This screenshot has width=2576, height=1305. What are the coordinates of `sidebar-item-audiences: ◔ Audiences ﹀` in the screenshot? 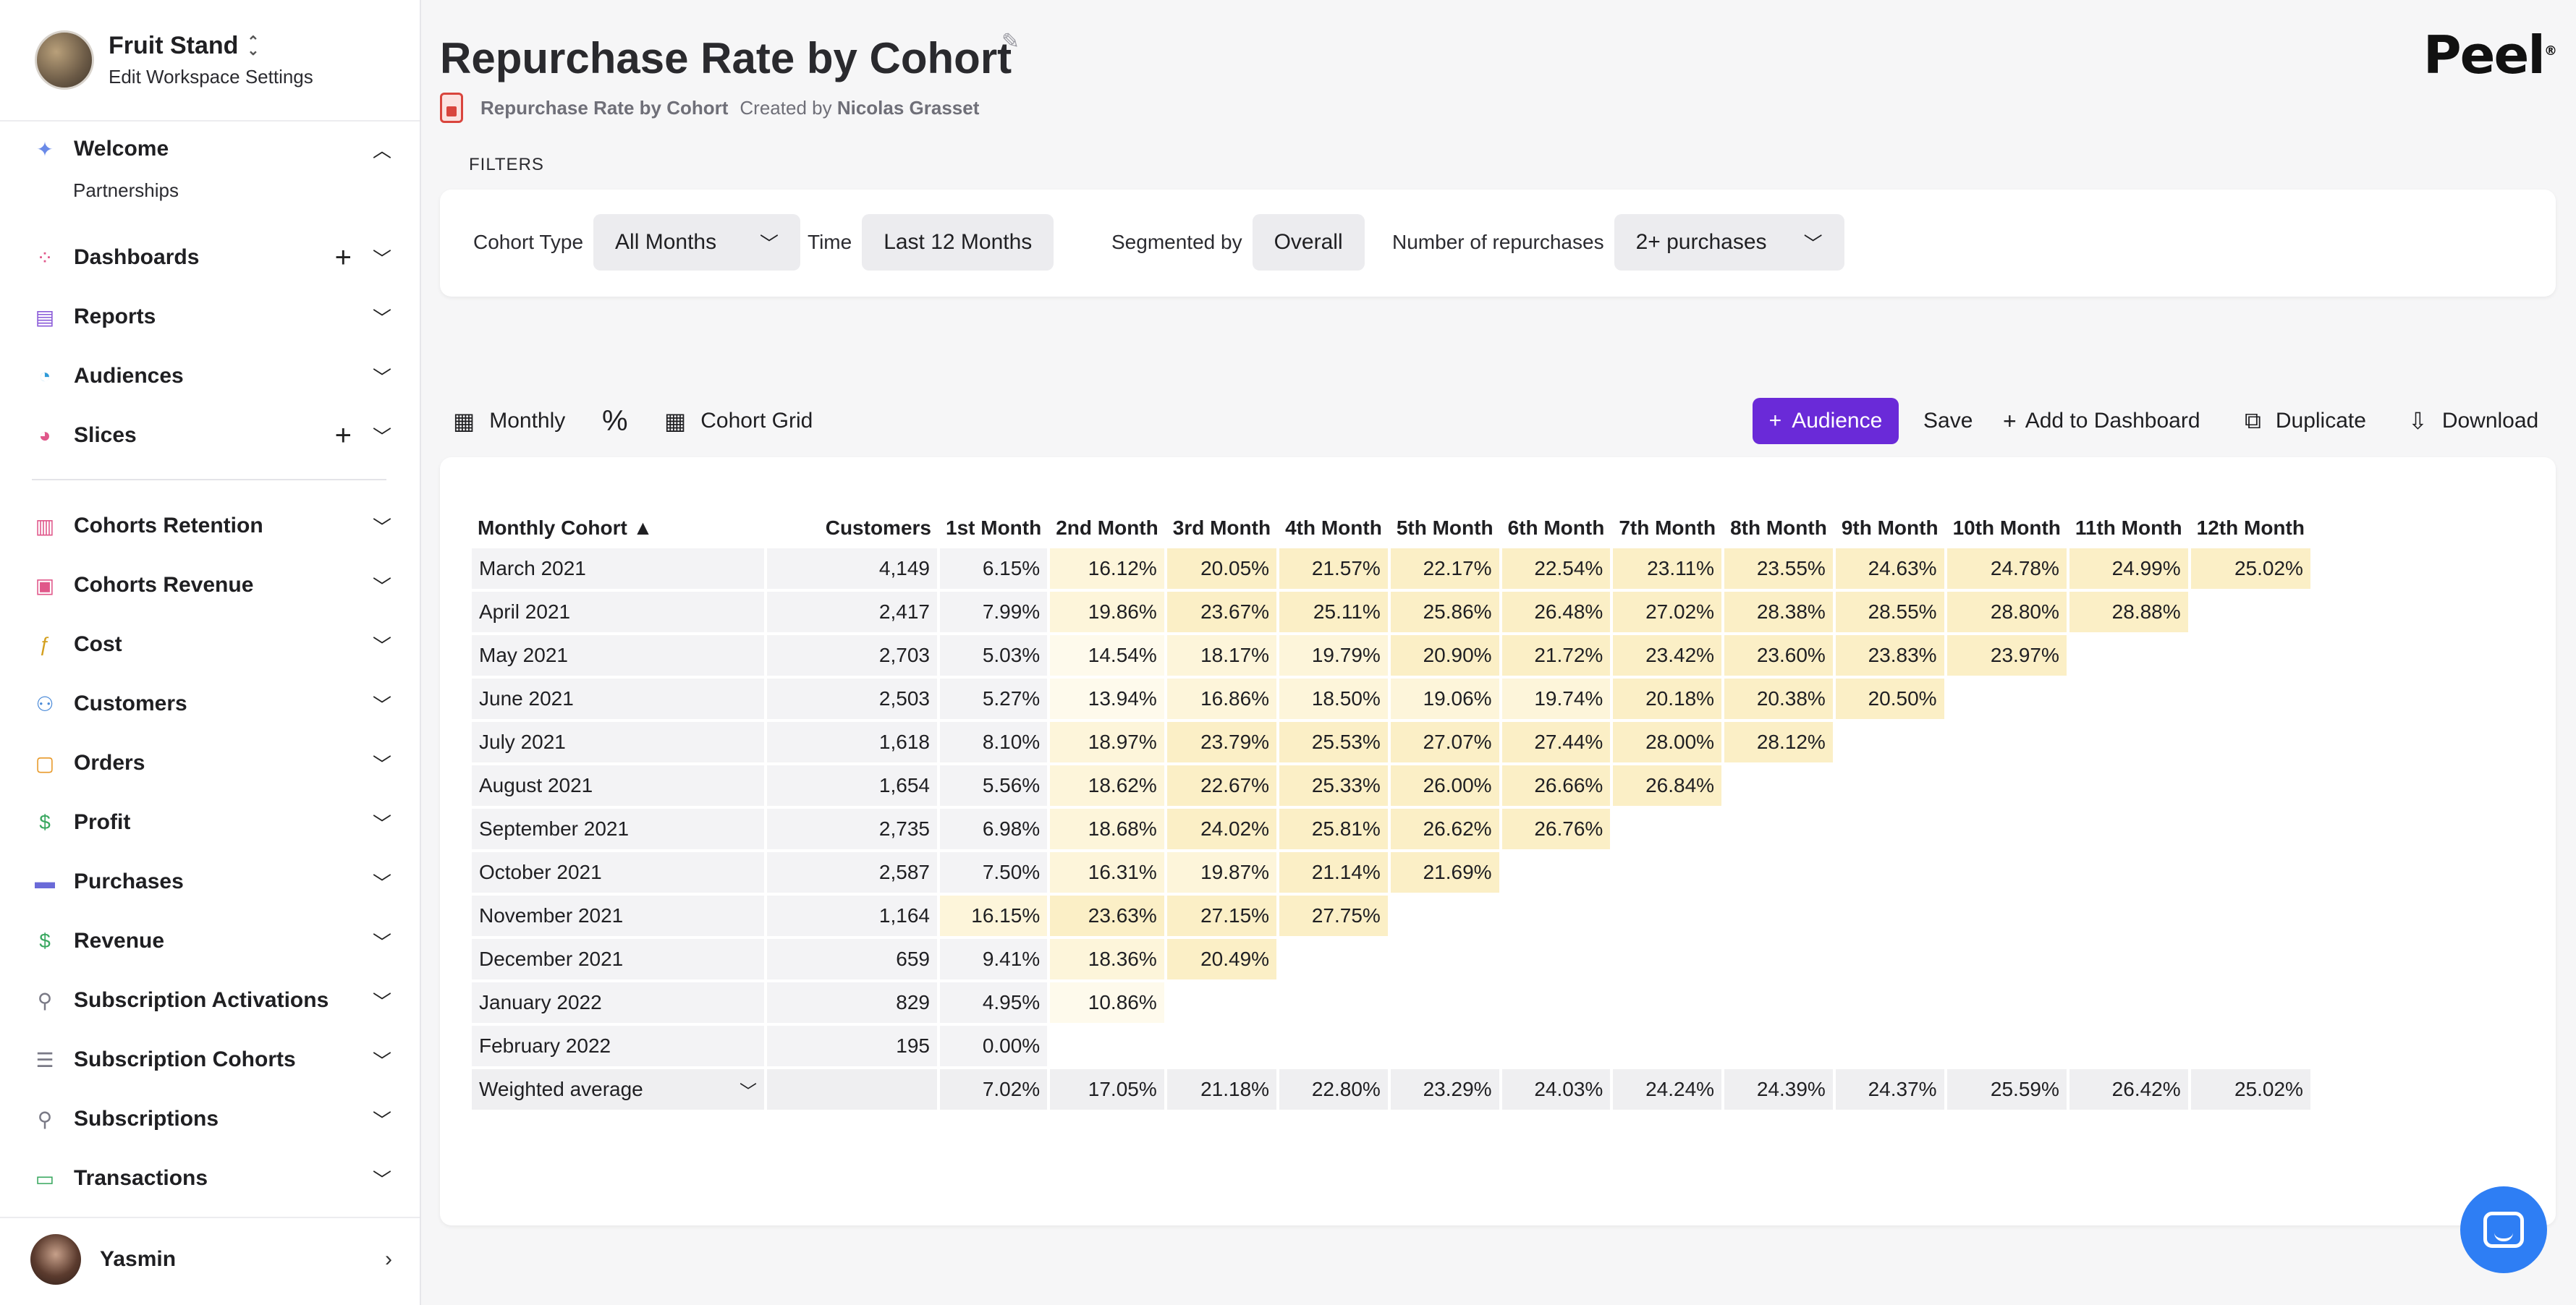 It's located at (213, 376).